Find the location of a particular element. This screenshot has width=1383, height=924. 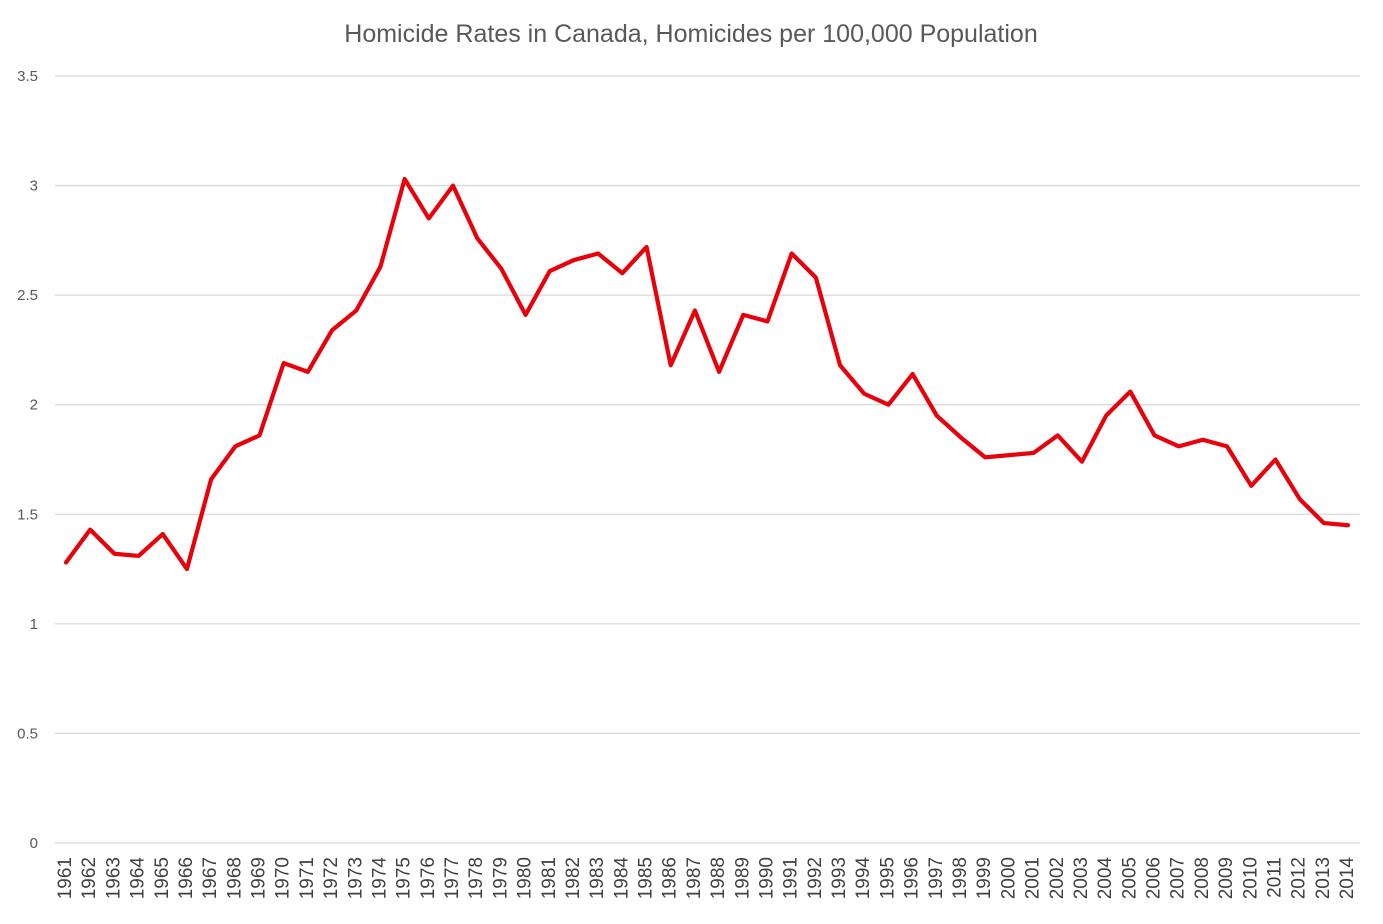

x-tick-label: 1976 is located at coordinates (428, 878).